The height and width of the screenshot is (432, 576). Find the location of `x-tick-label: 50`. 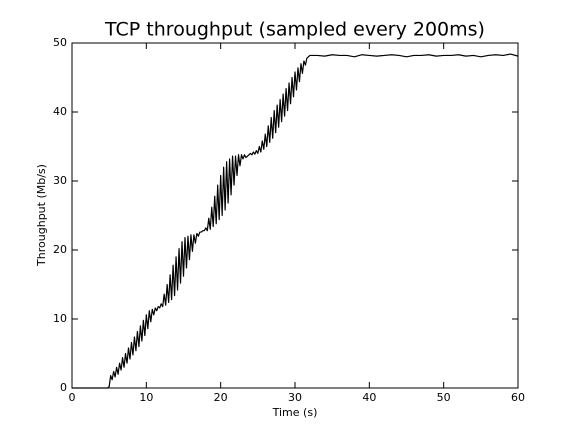

x-tick-label: 50 is located at coordinates (444, 397).